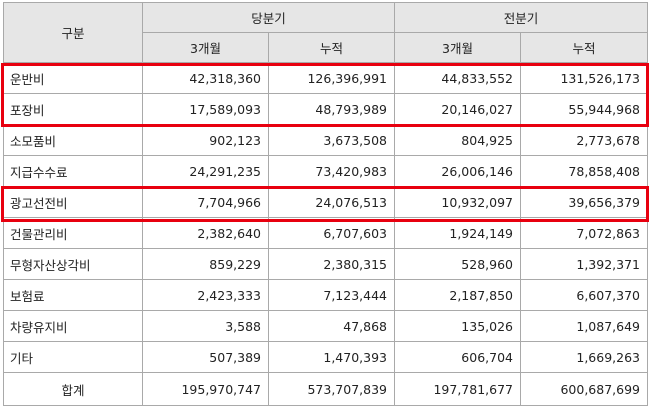 This screenshot has height=406, width=650. I want to click on cell-current-cumulative: 126,396,991, so click(331, 78).